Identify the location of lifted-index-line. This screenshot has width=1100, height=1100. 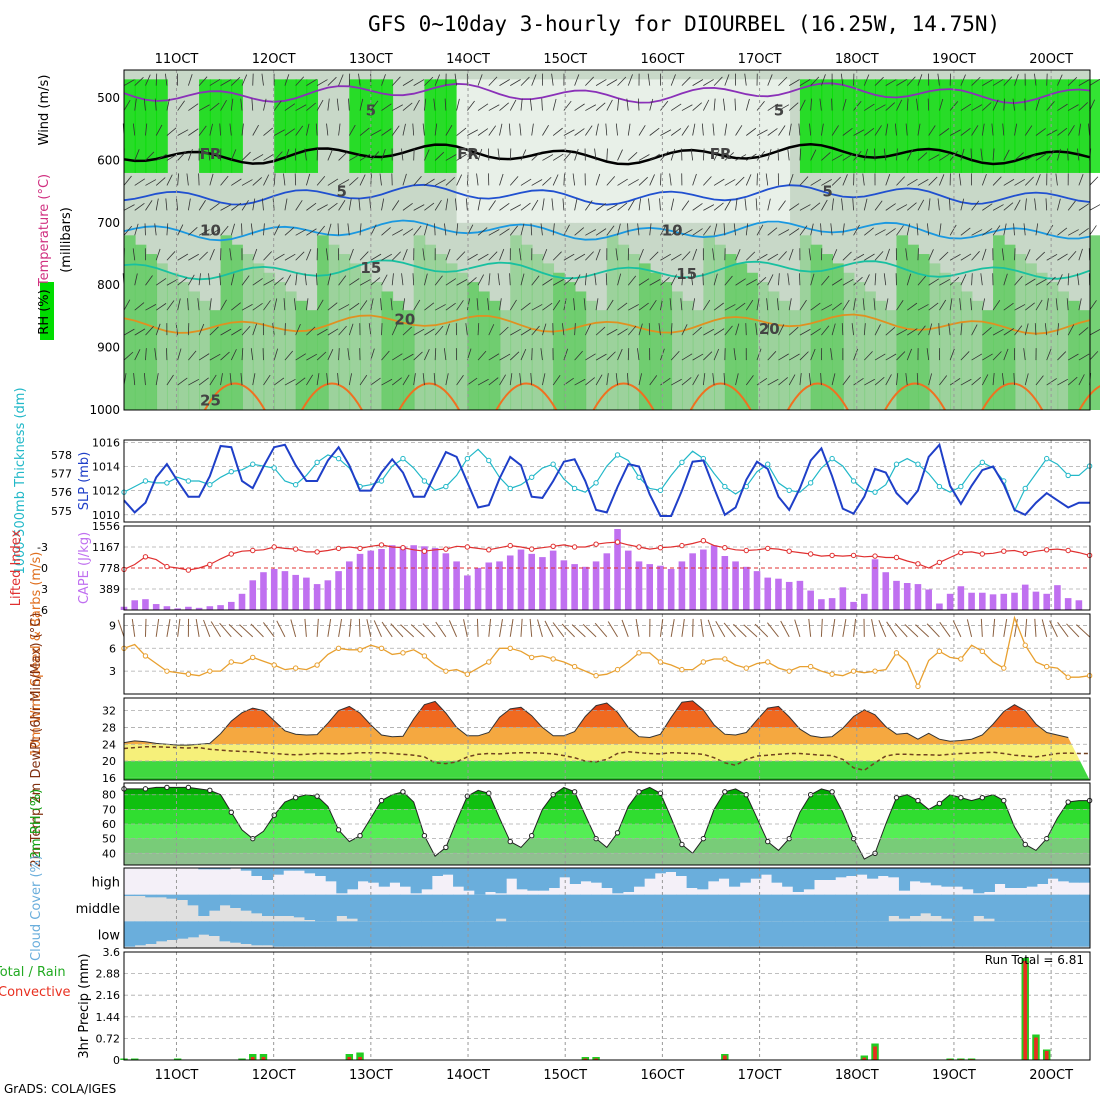
(606, 555).